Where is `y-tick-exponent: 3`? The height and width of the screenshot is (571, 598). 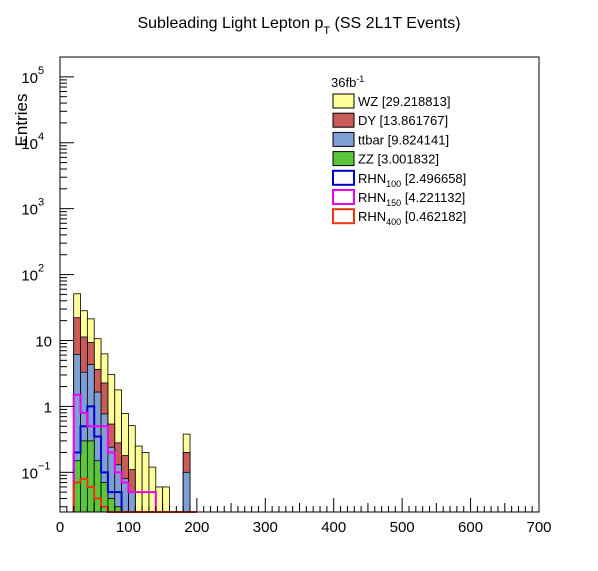
y-tick-exponent: 3 is located at coordinates (41, 203).